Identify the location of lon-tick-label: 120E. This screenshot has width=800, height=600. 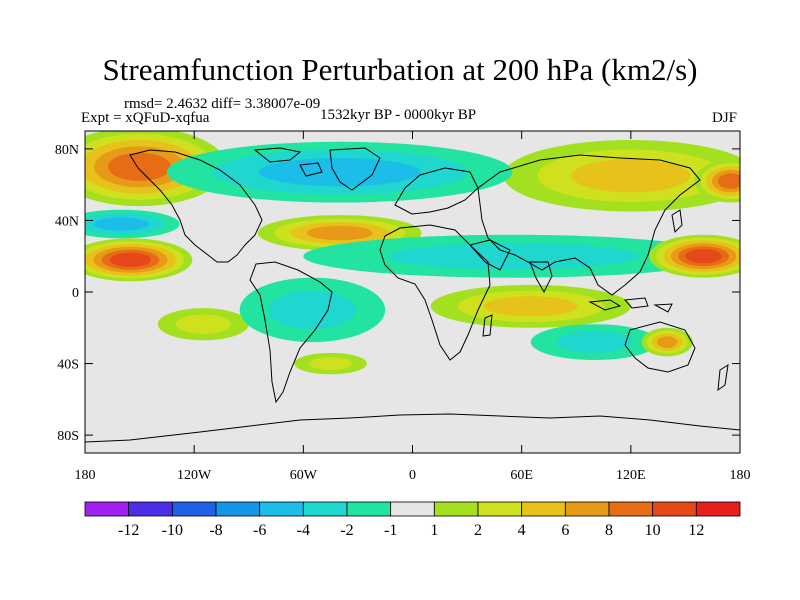
(631, 475).